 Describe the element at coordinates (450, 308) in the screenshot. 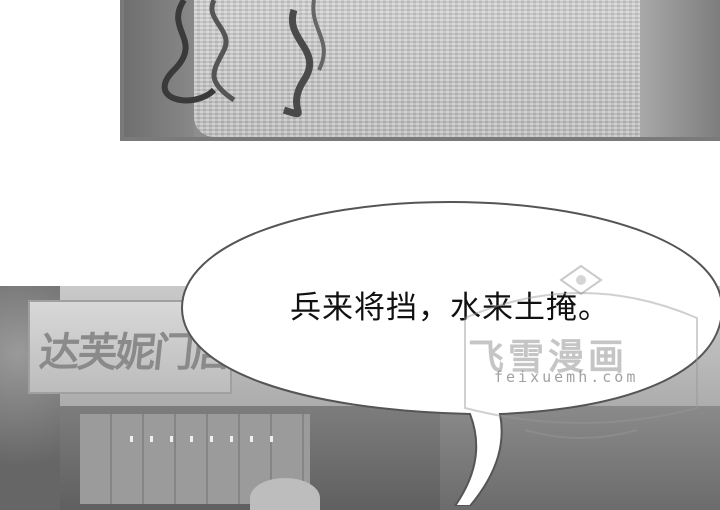

I see `dialogue-text: 兵来将挡，水来土掩。` at that location.